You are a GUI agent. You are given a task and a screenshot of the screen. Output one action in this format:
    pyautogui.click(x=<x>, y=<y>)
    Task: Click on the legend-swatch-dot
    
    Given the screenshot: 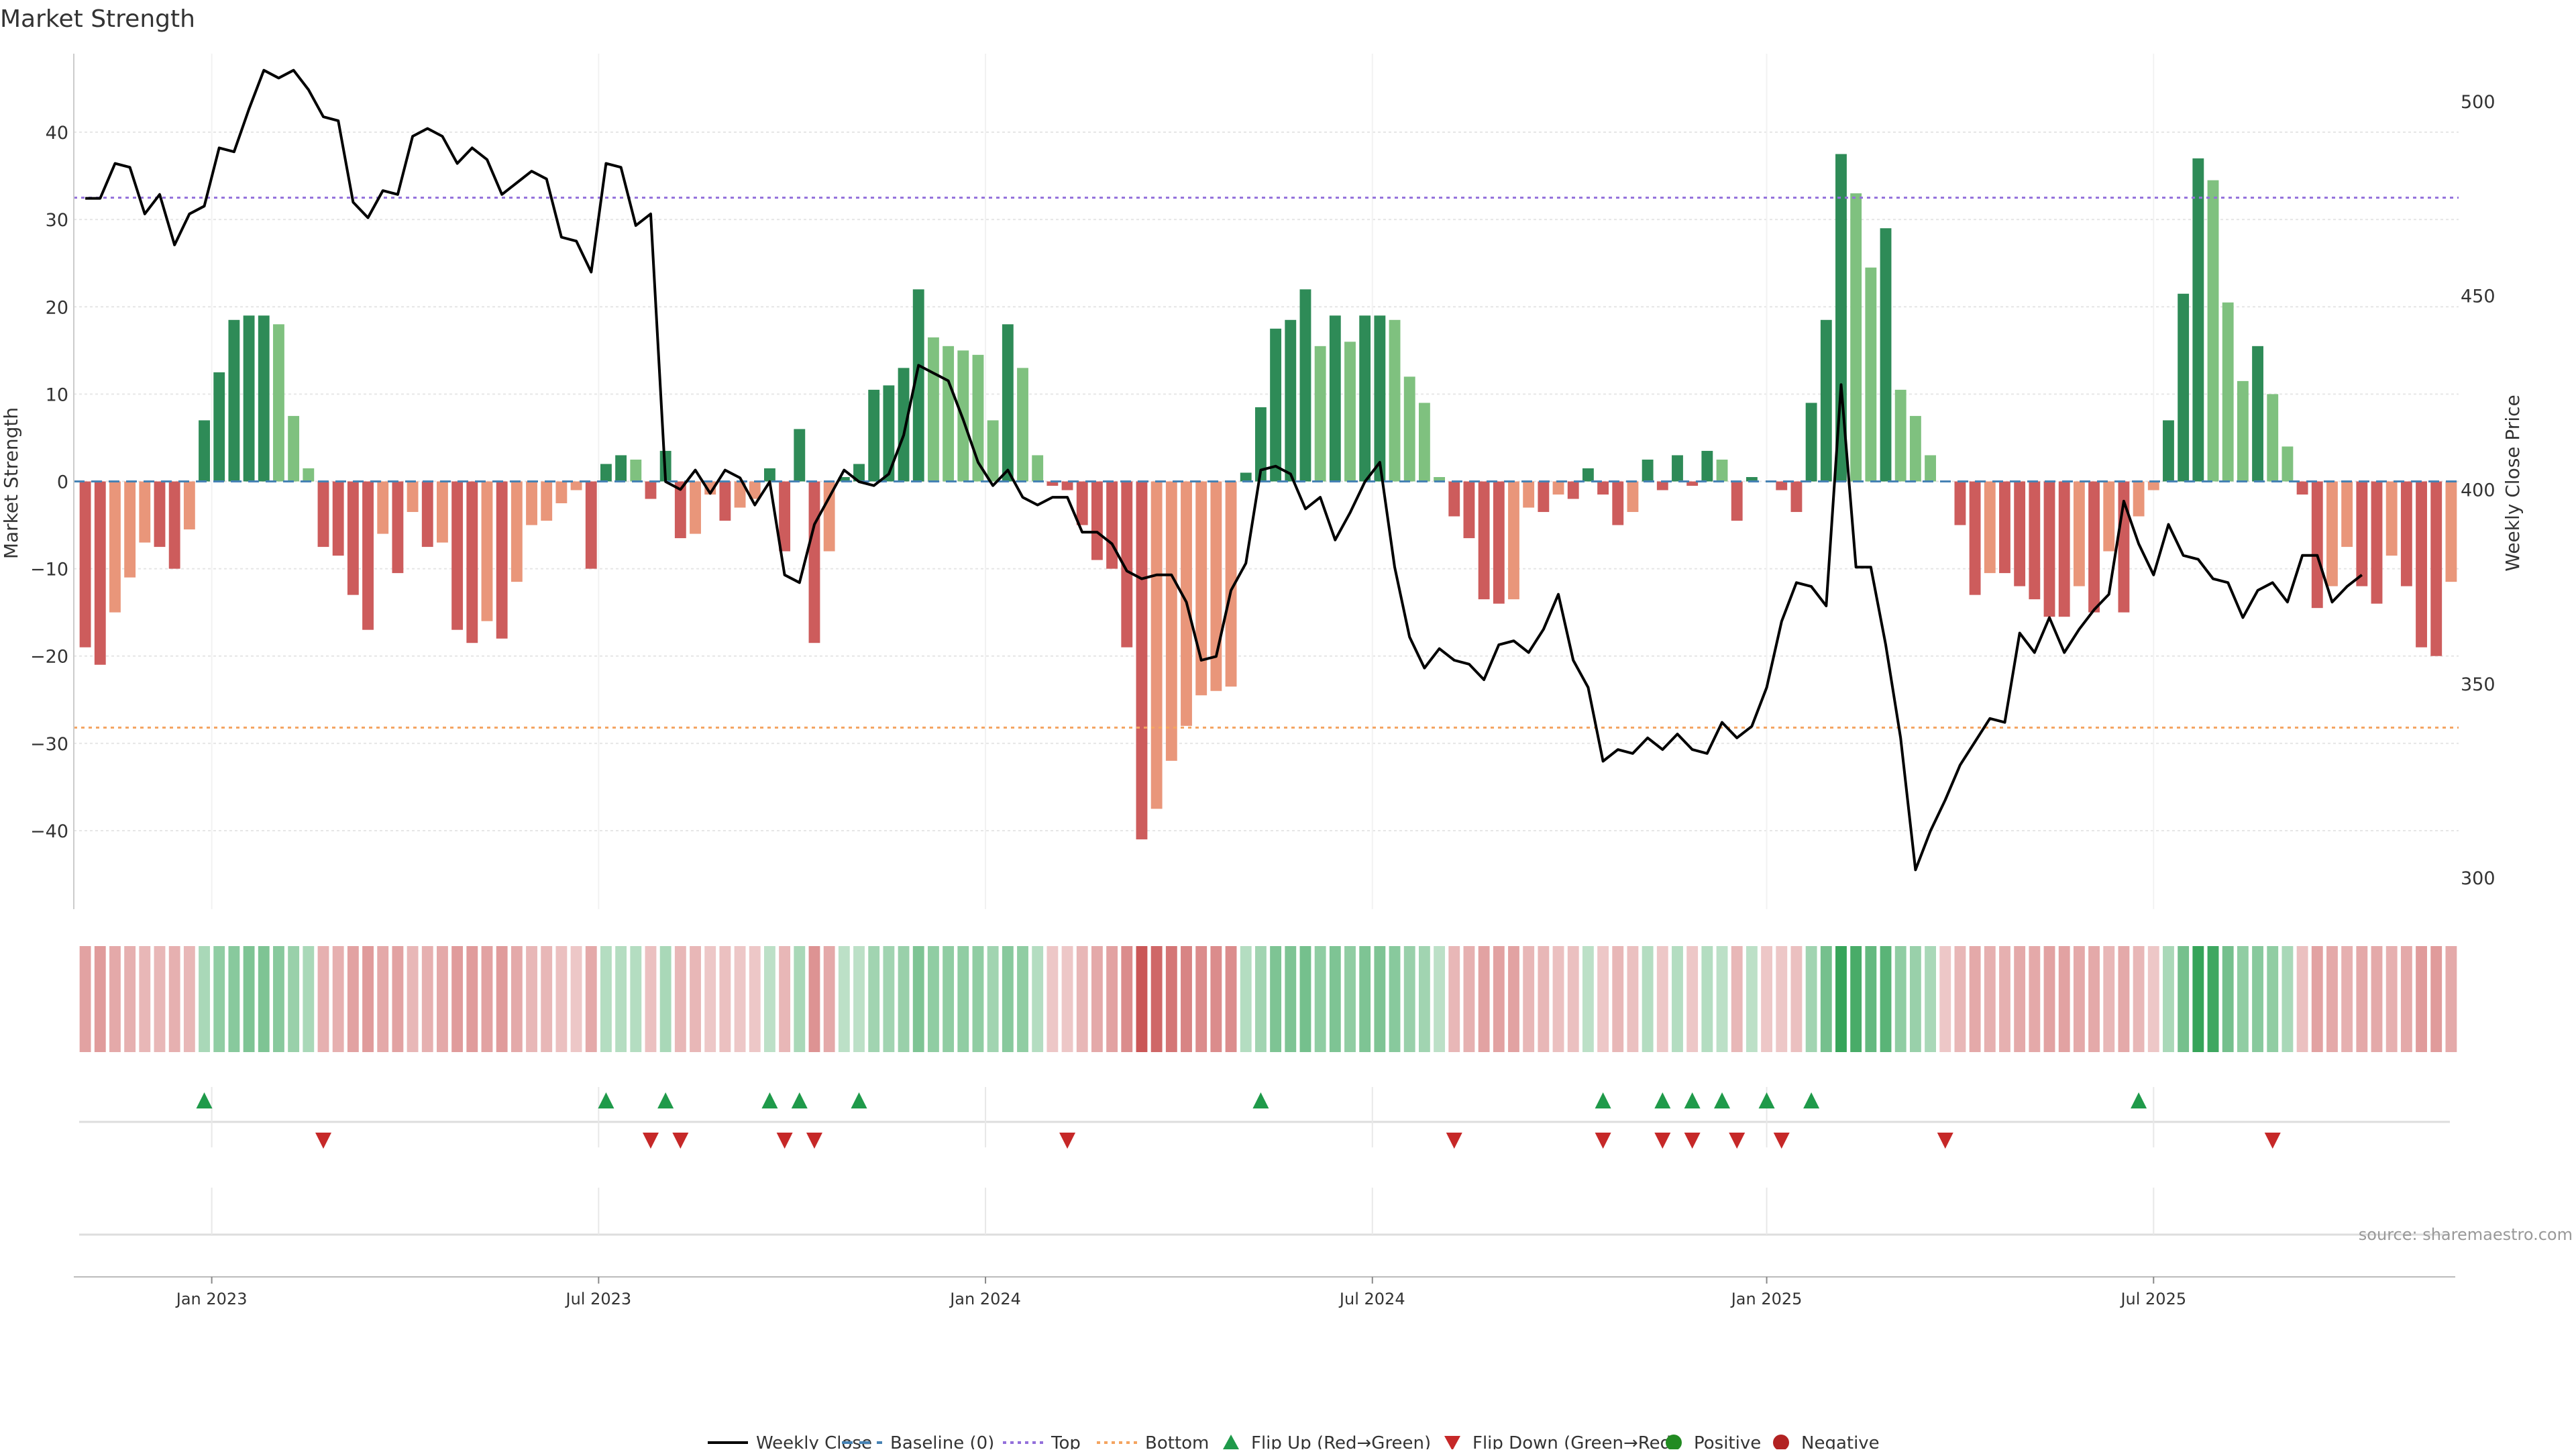 What is the action you would take?
    pyautogui.click(x=1781, y=1443)
    